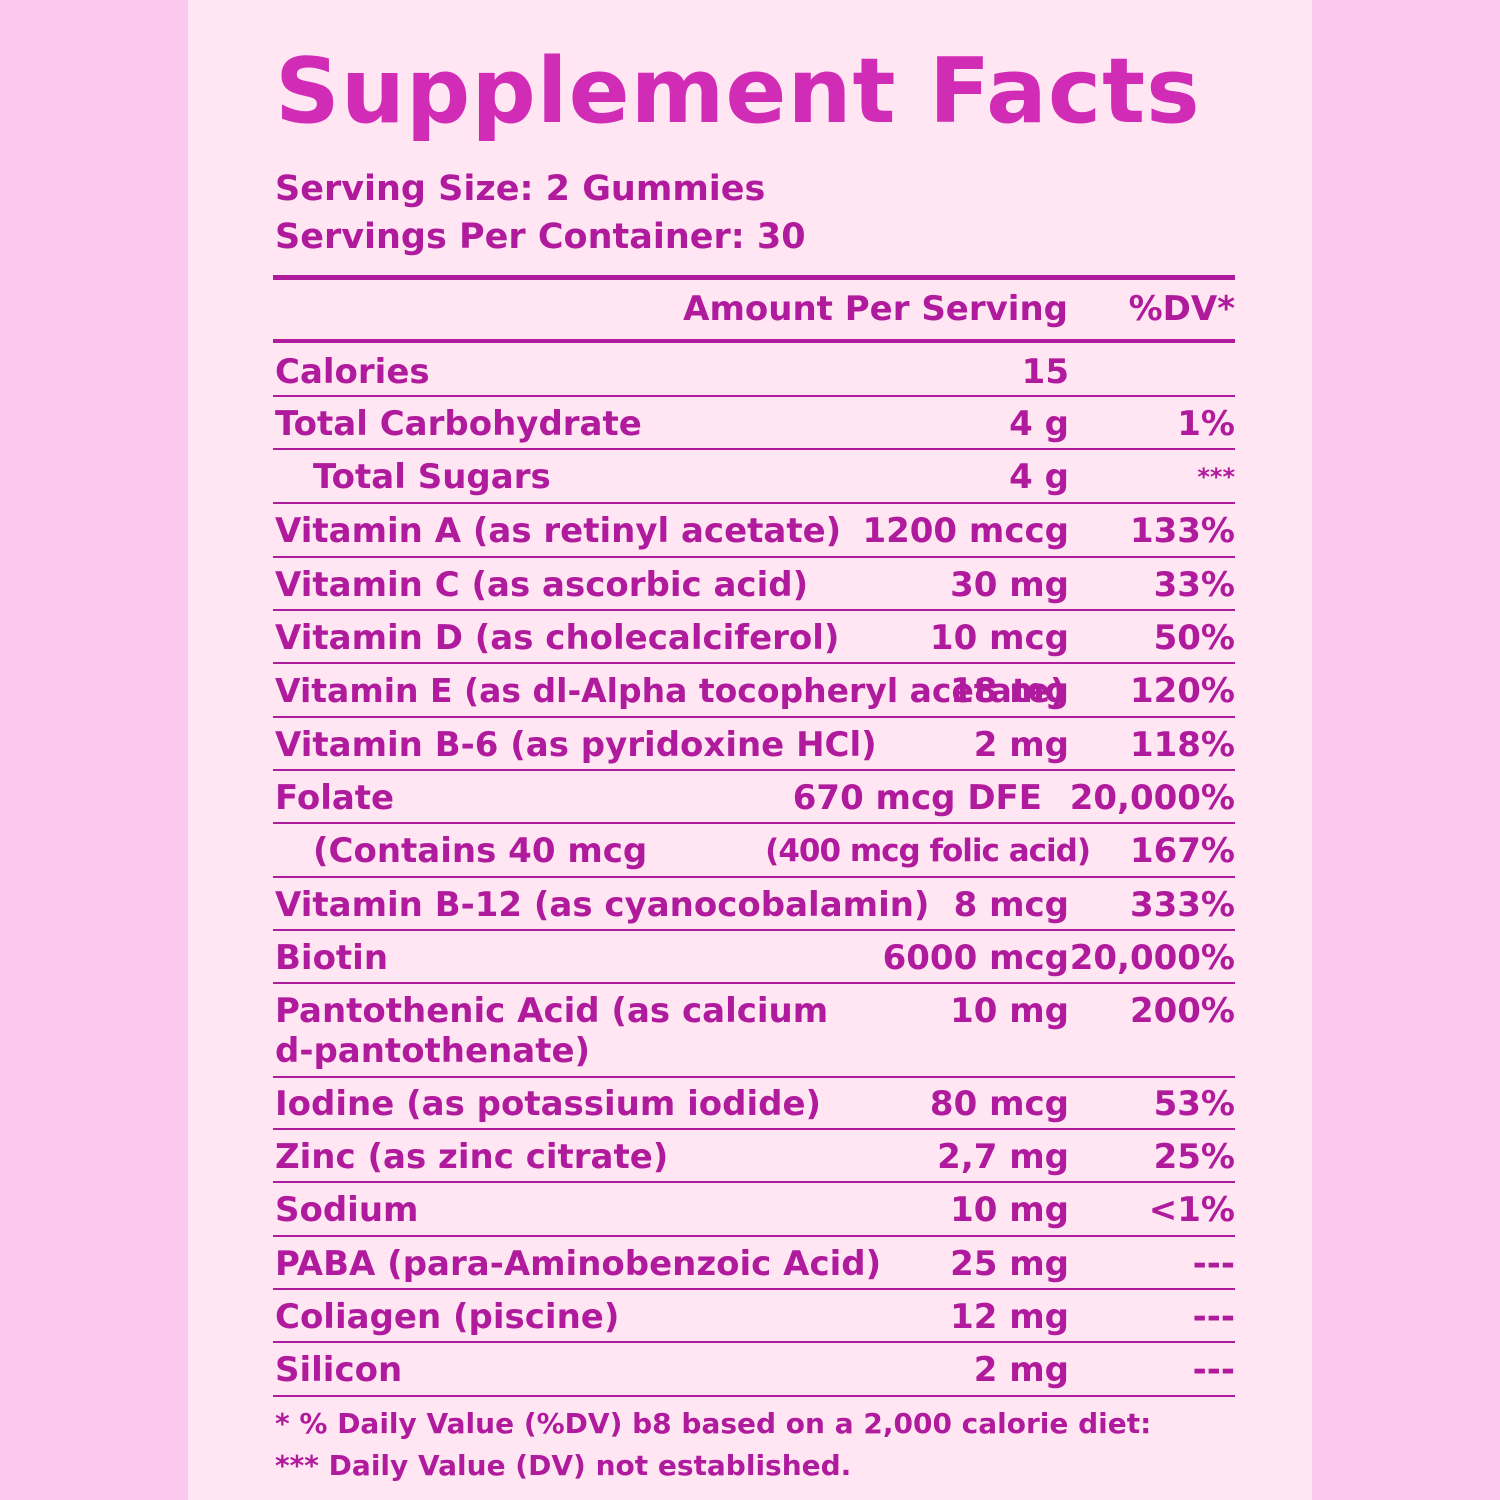 The height and width of the screenshot is (1500, 1500). What do you see at coordinates (335, 798) in the screenshot?
I see `nutrient-name: Folate` at bounding box center [335, 798].